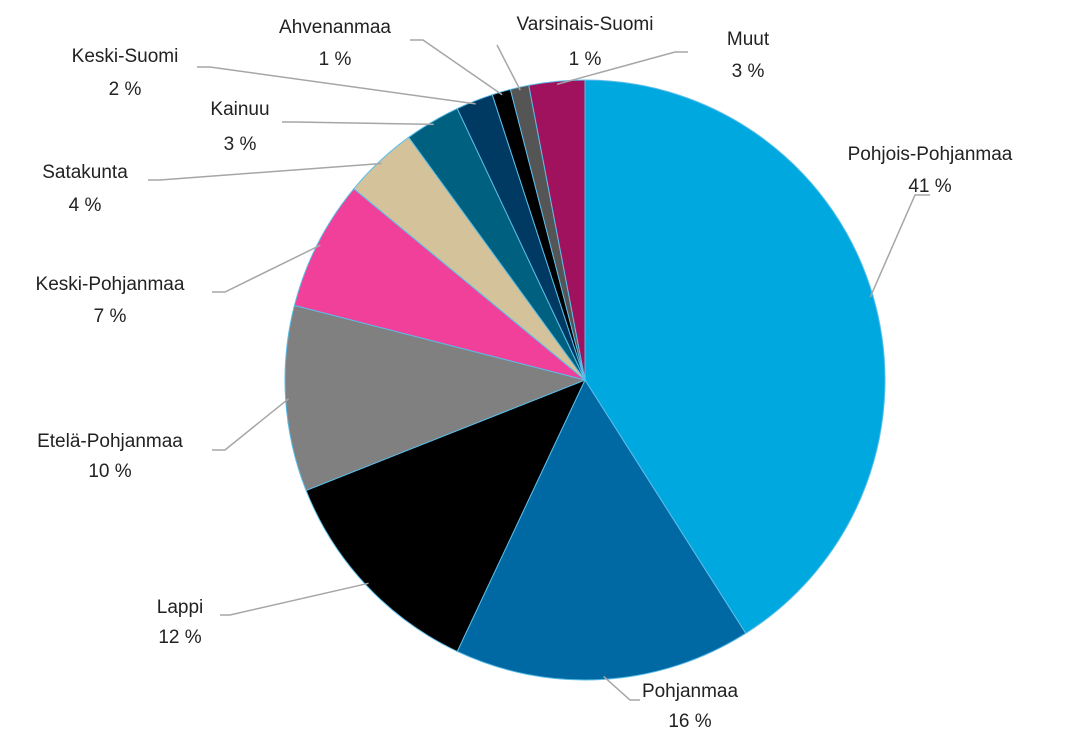  I want to click on slice-label: Lappi, so click(180, 607).